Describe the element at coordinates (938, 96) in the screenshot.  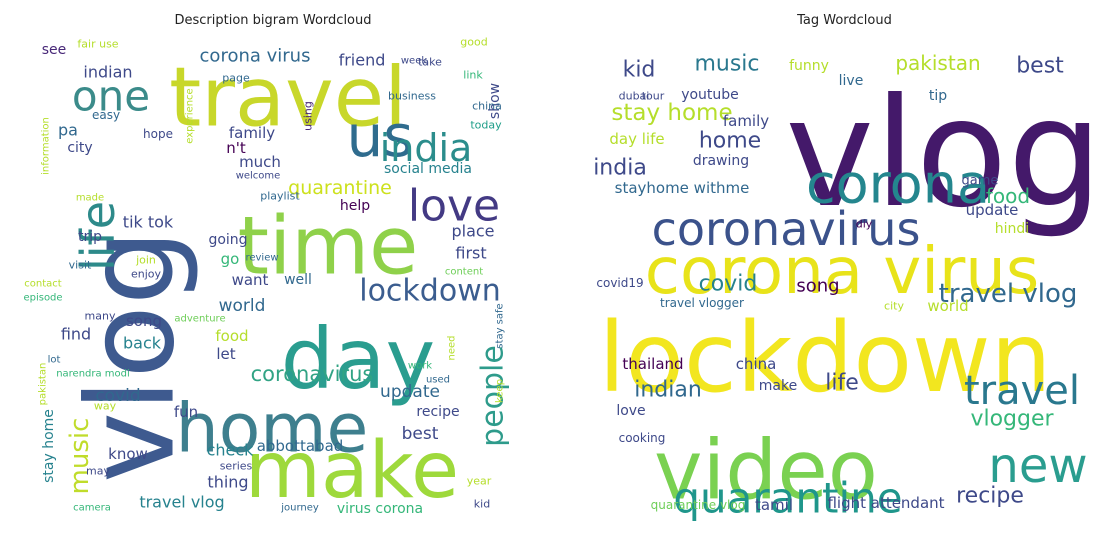
I see `word-tip: tip` at that location.